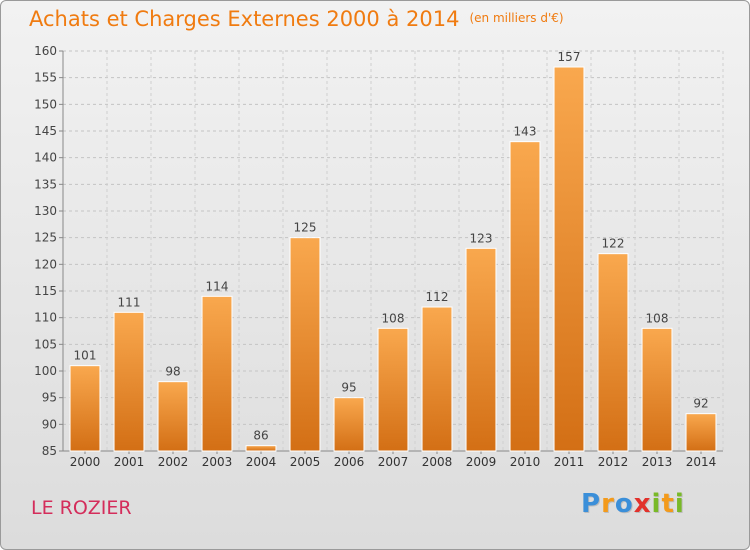 Image resolution: width=750 pixels, height=550 pixels. I want to click on data-label: 95, so click(348, 388).